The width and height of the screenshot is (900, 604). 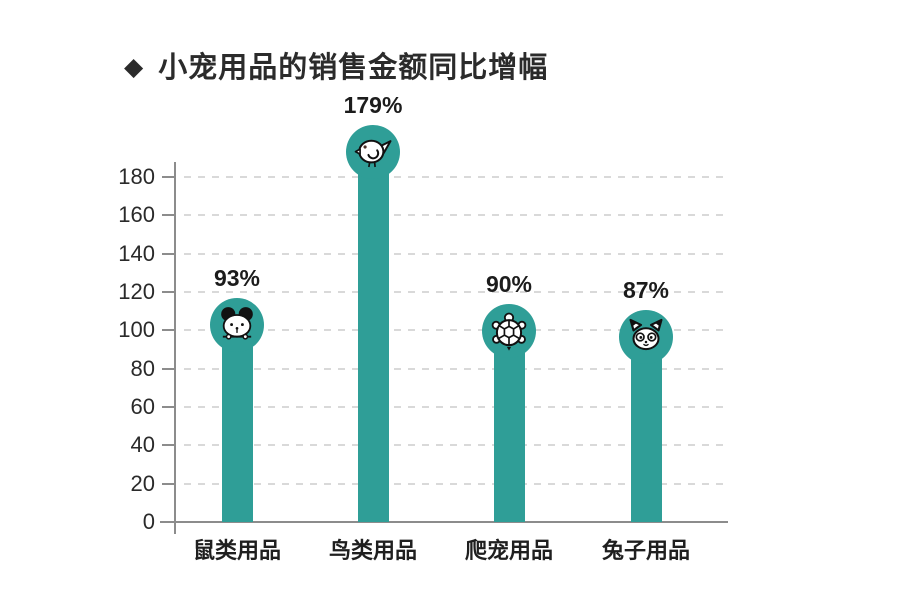 What do you see at coordinates (142, 368) in the screenshot?
I see `y-axis-label: 80` at bounding box center [142, 368].